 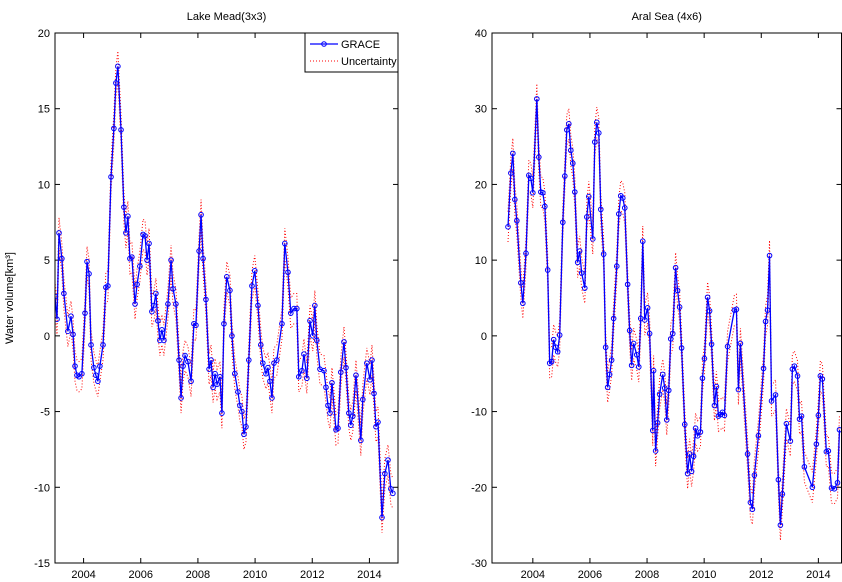 What do you see at coordinates (481, 185) in the screenshot?
I see `y-tick-label: 20` at bounding box center [481, 185].